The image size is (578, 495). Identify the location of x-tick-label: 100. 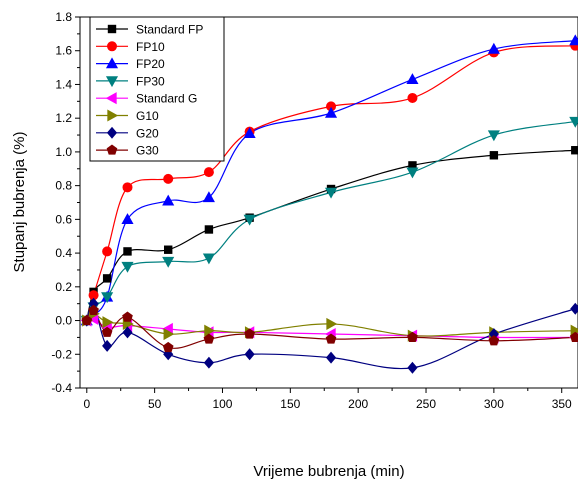
(222, 404).